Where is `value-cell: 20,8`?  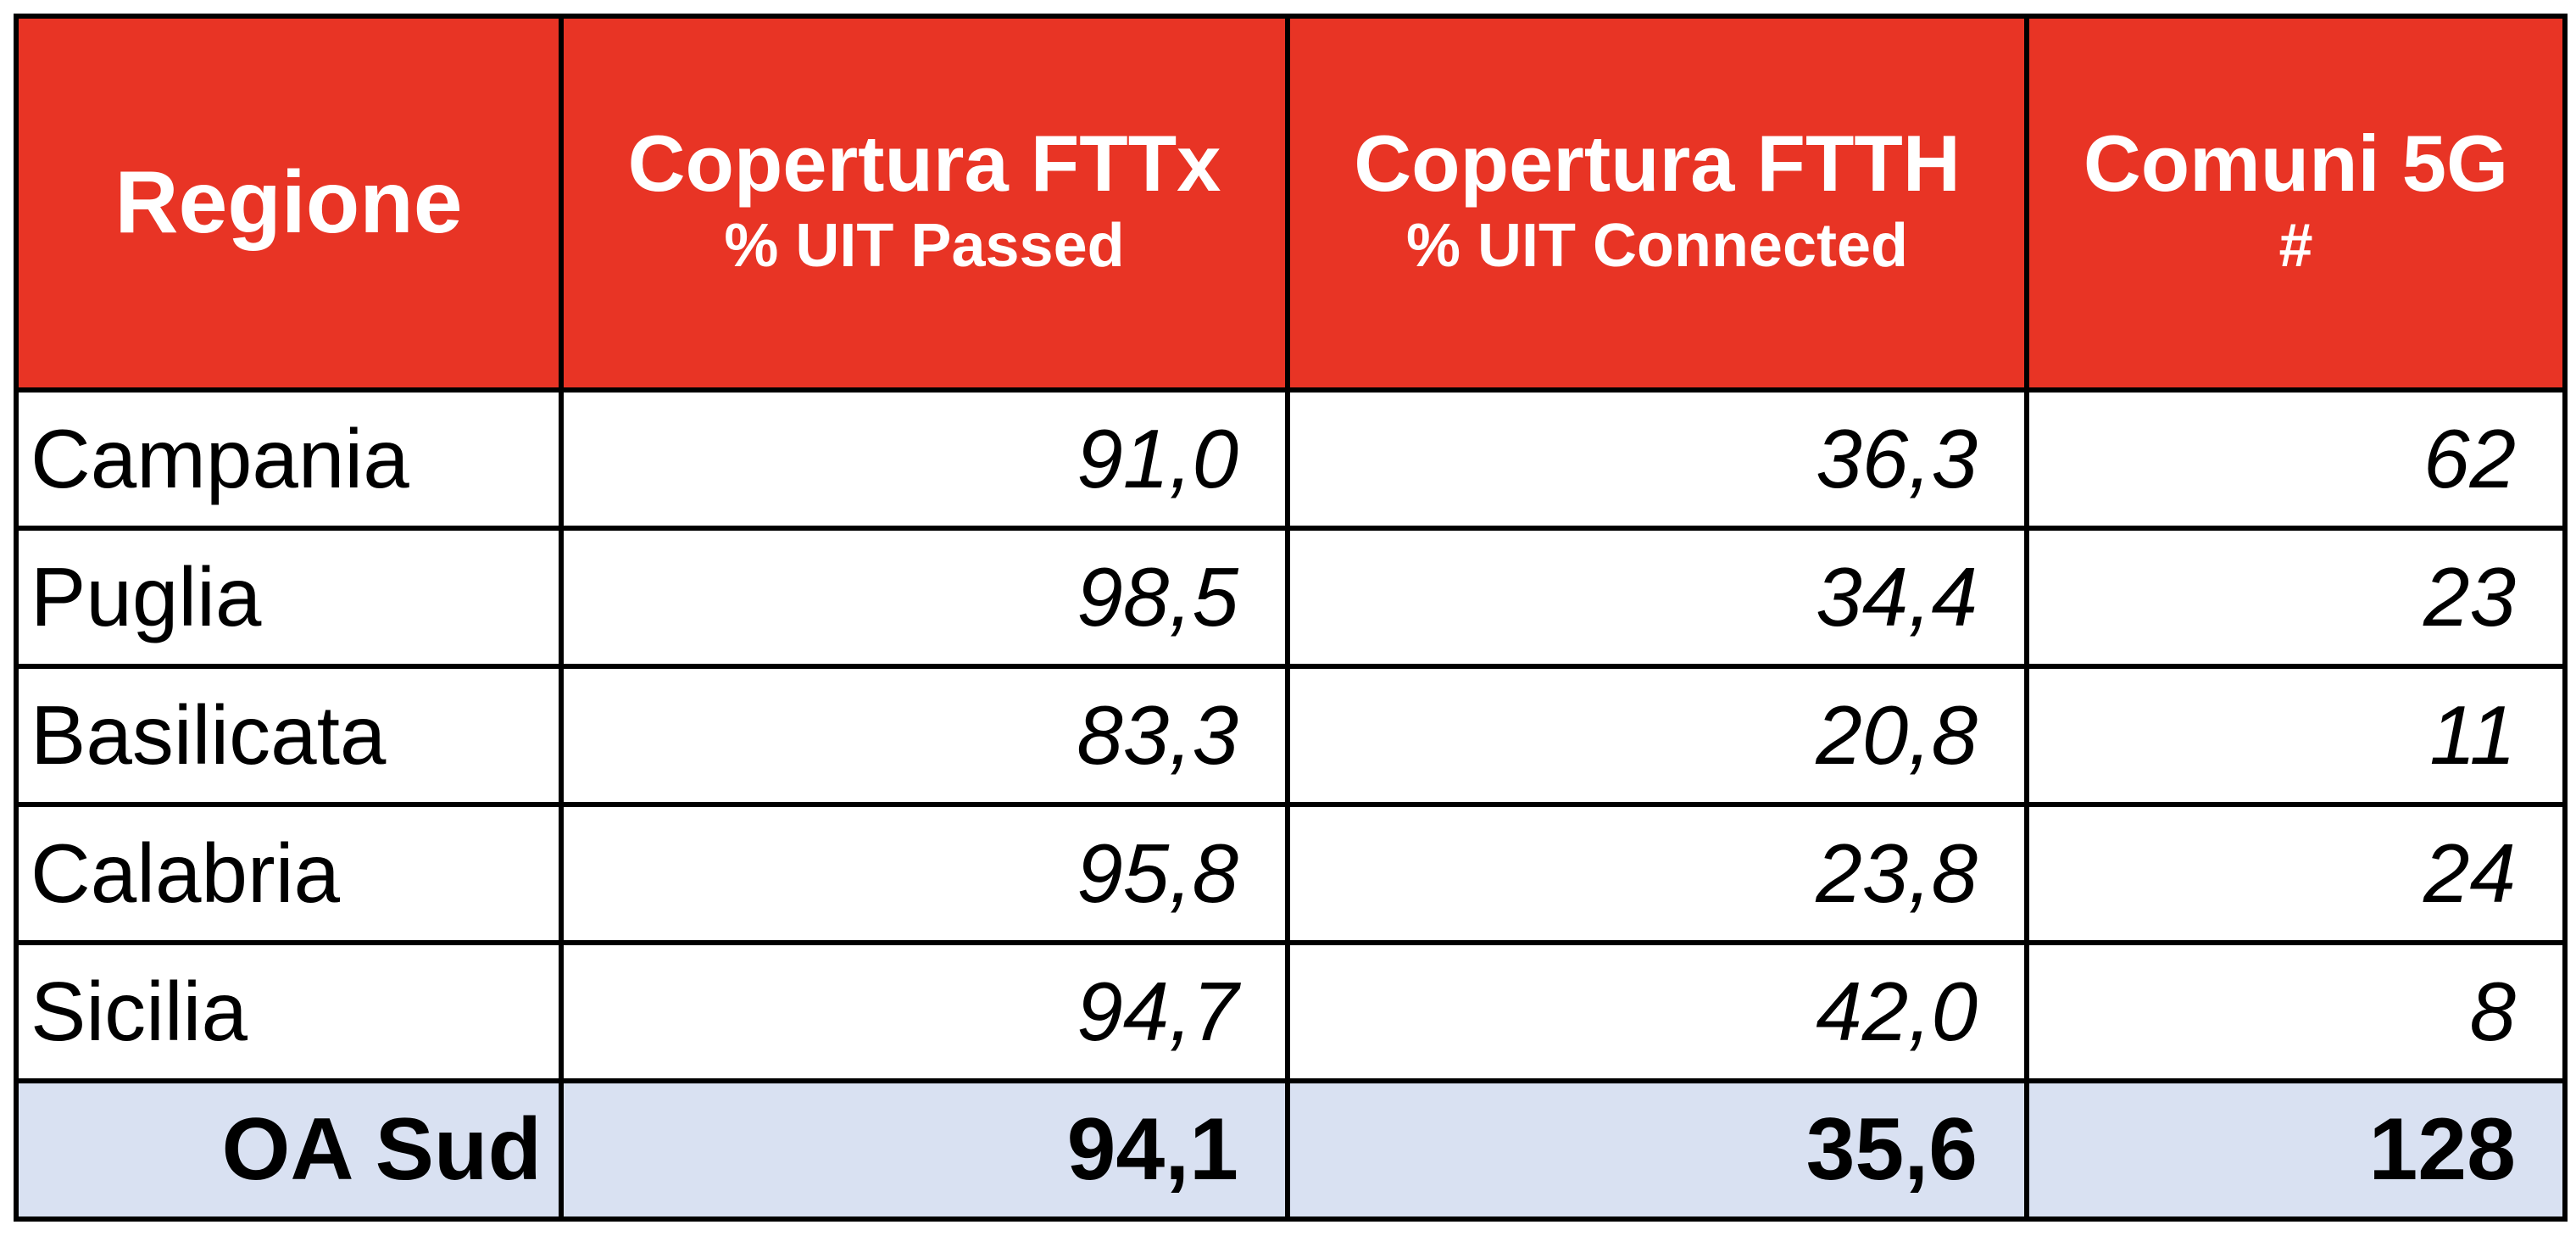 value-cell: 20,8 is located at coordinates (1657, 735).